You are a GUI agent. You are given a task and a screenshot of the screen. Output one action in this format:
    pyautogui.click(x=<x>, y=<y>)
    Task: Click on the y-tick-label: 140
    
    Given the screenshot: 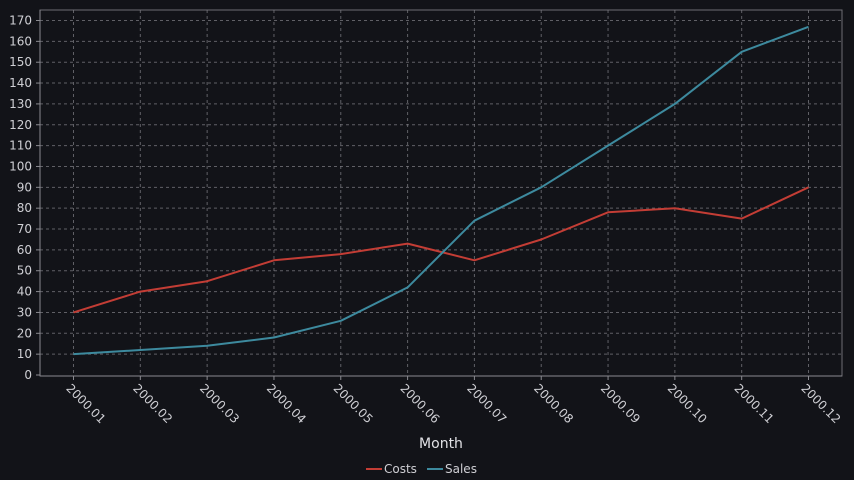 What is the action you would take?
    pyautogui.click(x=20, y=83)
    